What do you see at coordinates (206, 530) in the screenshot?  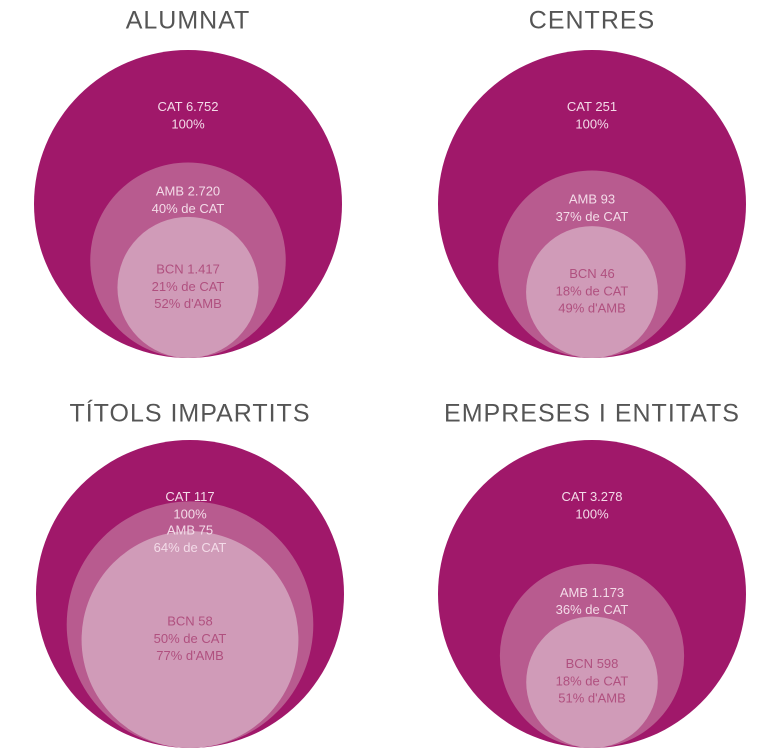 I see `value-label: 75` at bounding box center [206, 530].